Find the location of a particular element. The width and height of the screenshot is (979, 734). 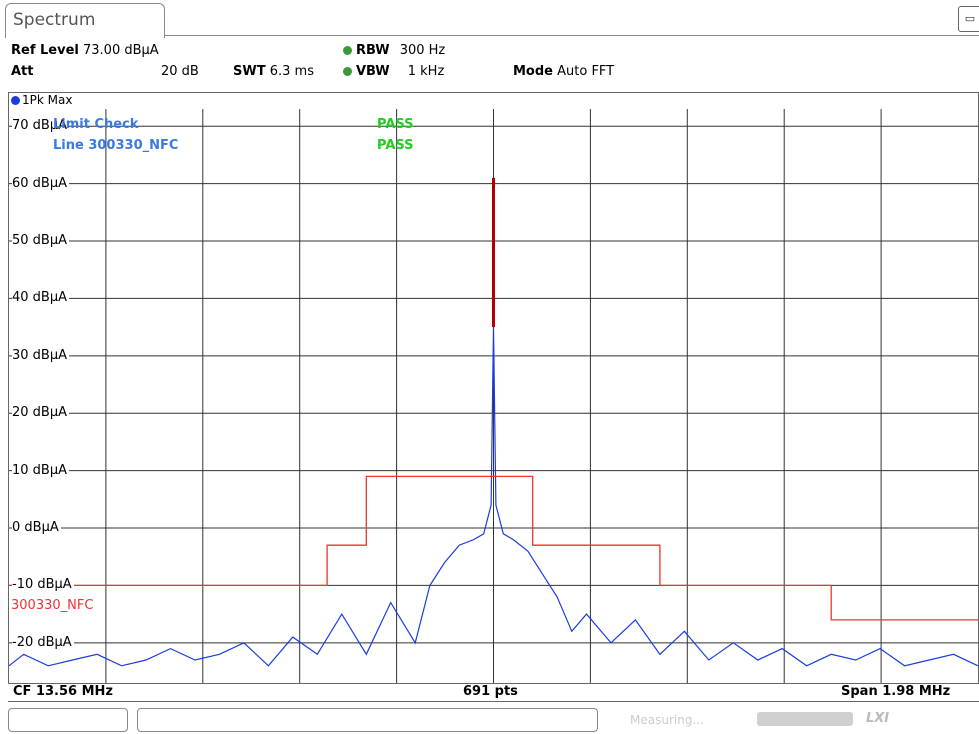

tab-divider is located at coordinates (571, 35).